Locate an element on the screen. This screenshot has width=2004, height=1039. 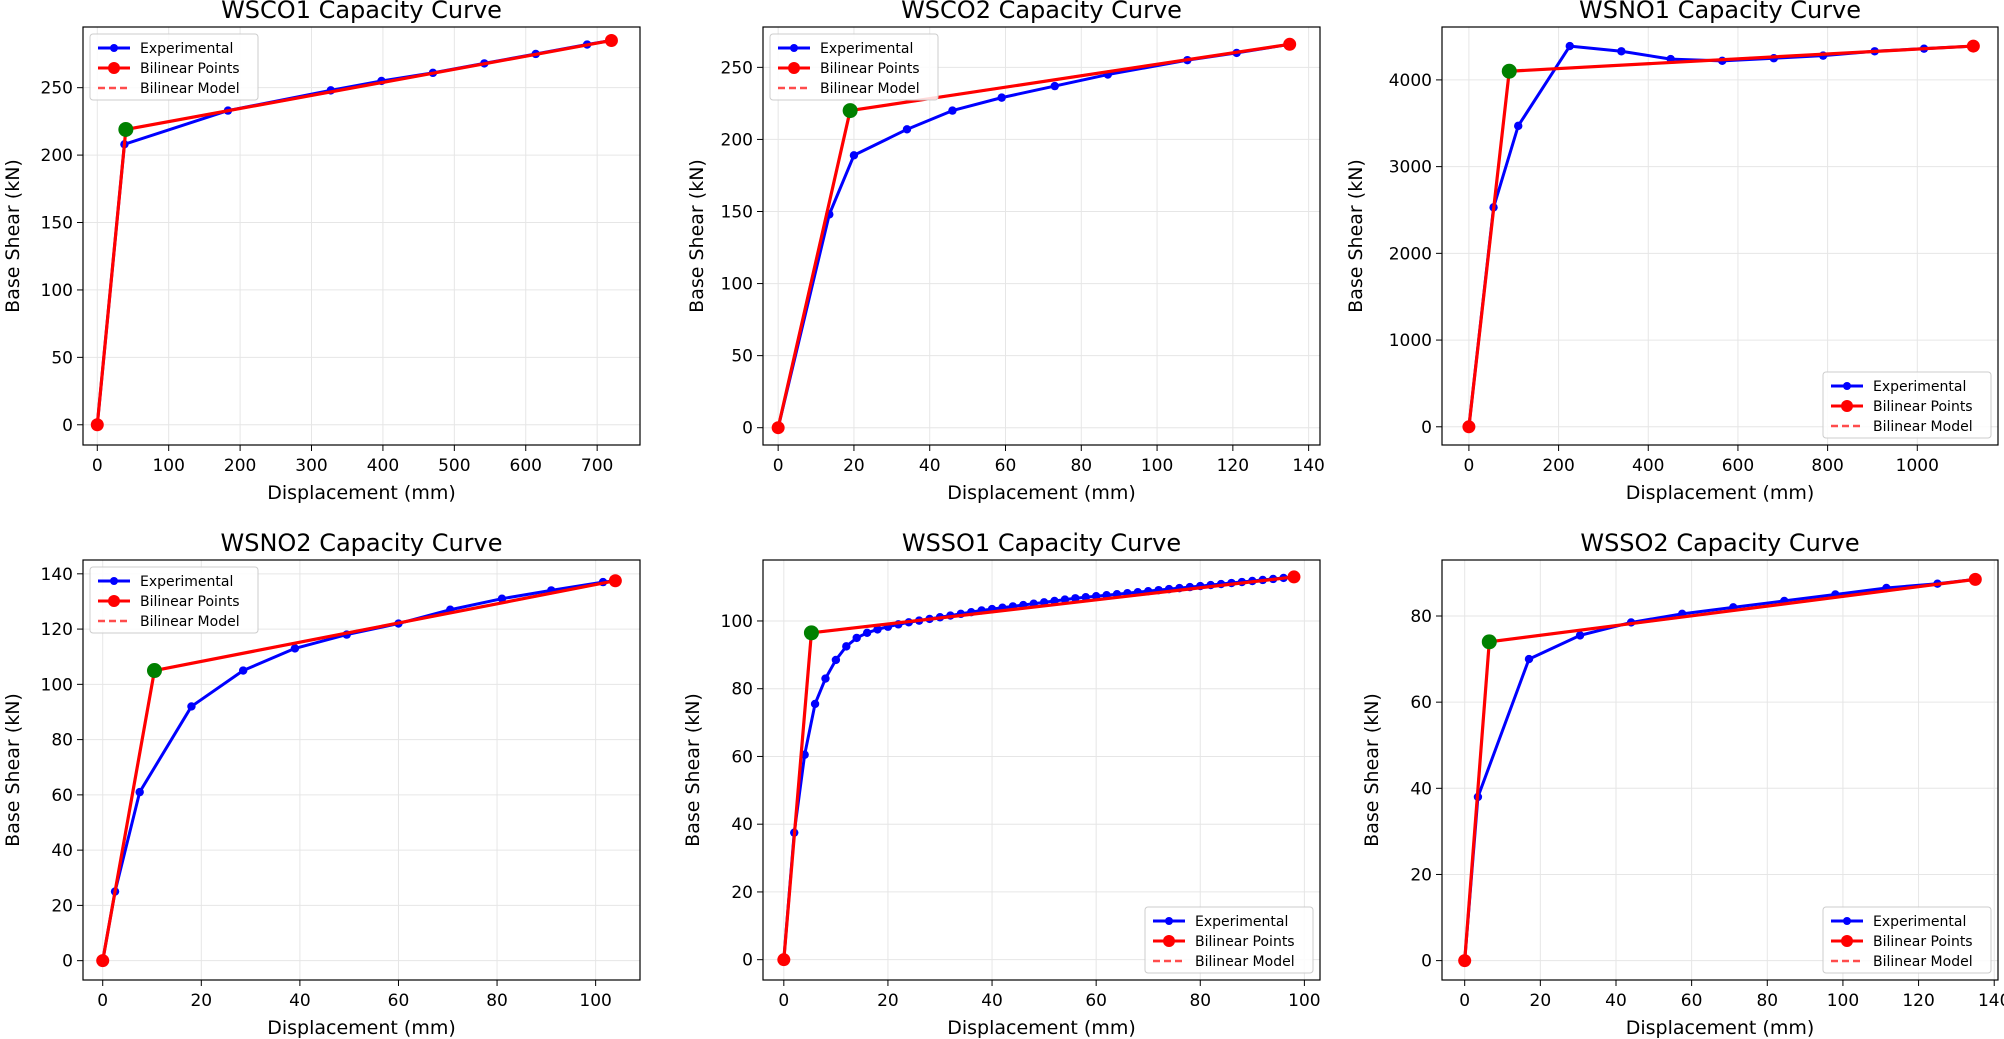
experimental-line is located at coordinates (1038, 767).